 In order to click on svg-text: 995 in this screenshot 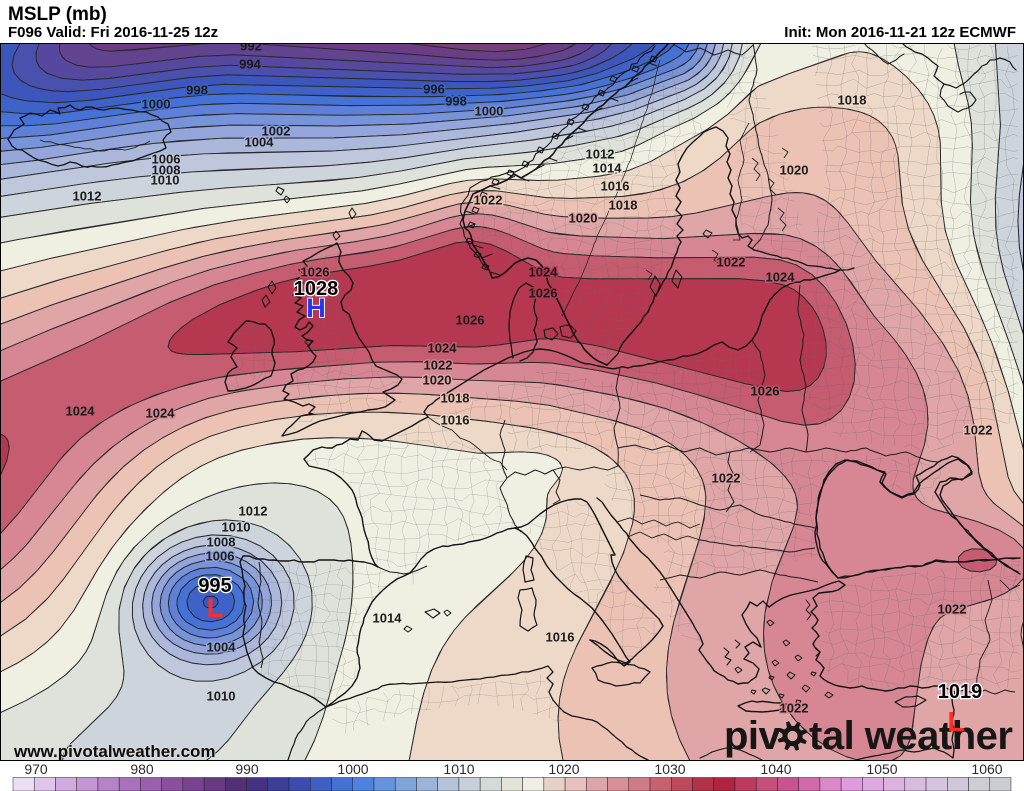, I will do `click(214, 586)`.